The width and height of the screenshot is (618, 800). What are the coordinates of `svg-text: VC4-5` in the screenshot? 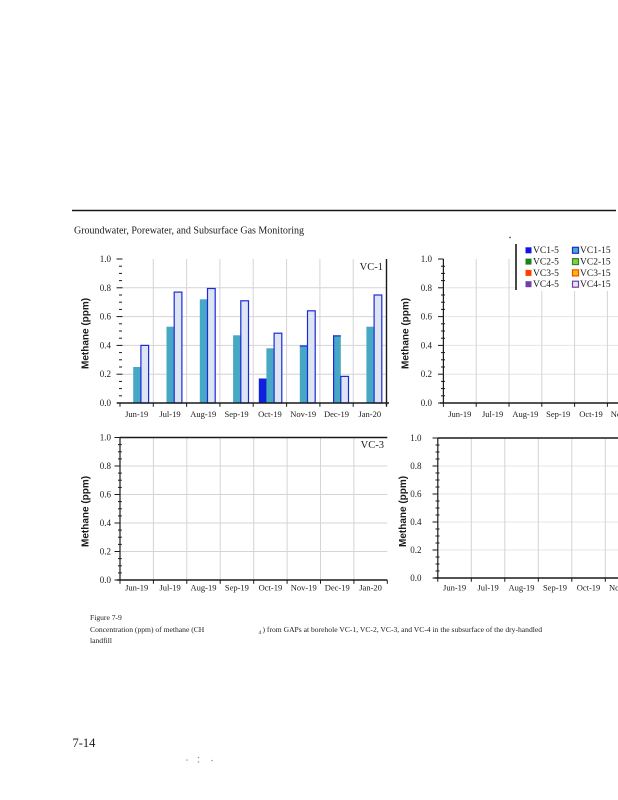 It's located at (546, 285).